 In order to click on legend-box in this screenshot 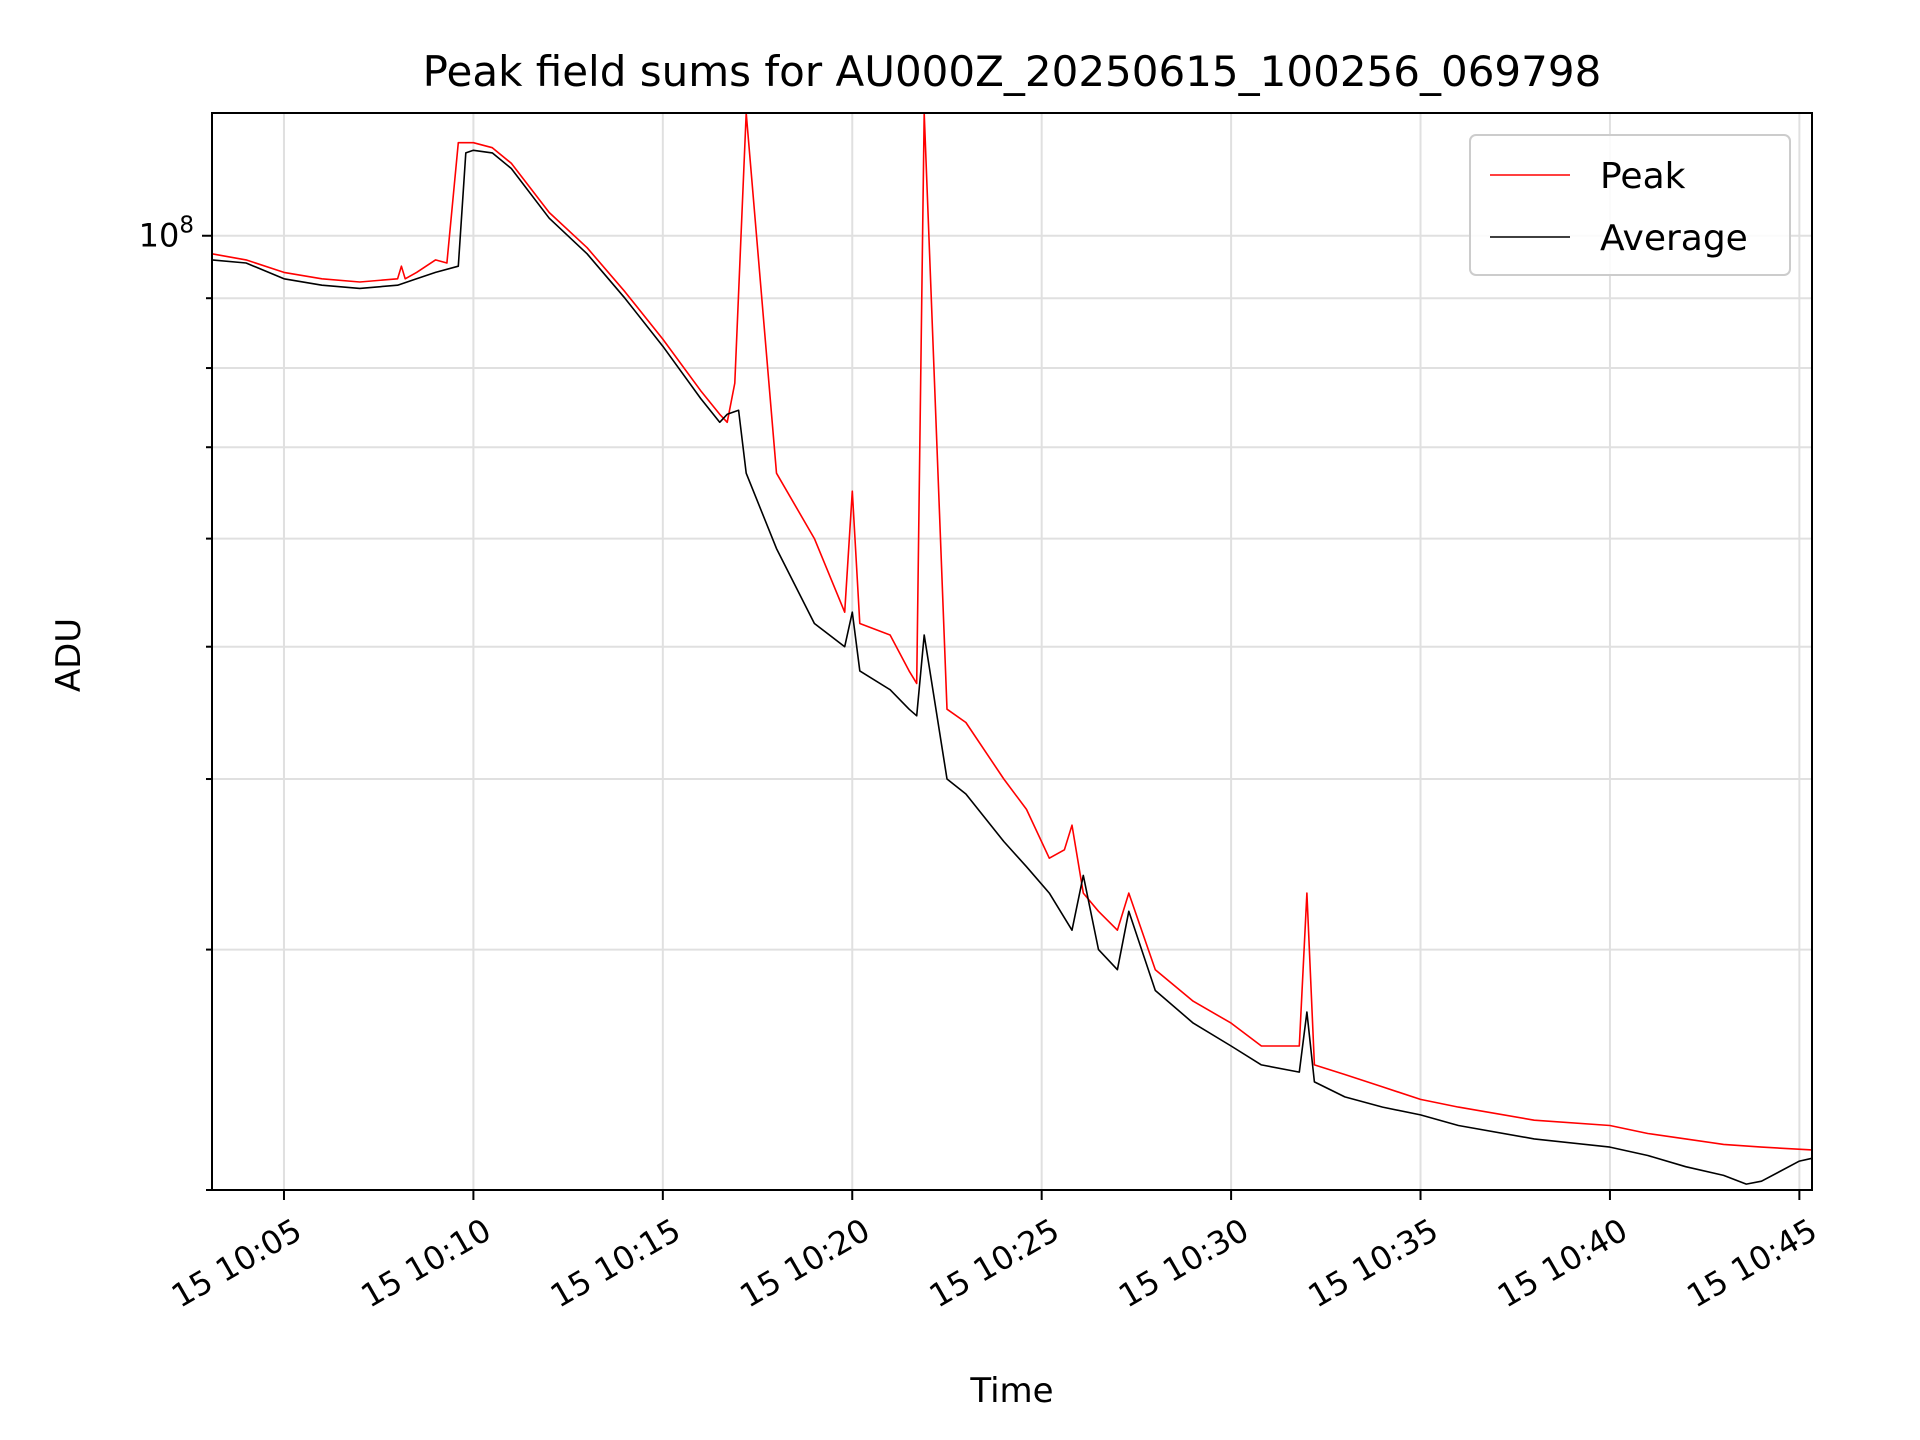, I will do `click(1630, 205)`.